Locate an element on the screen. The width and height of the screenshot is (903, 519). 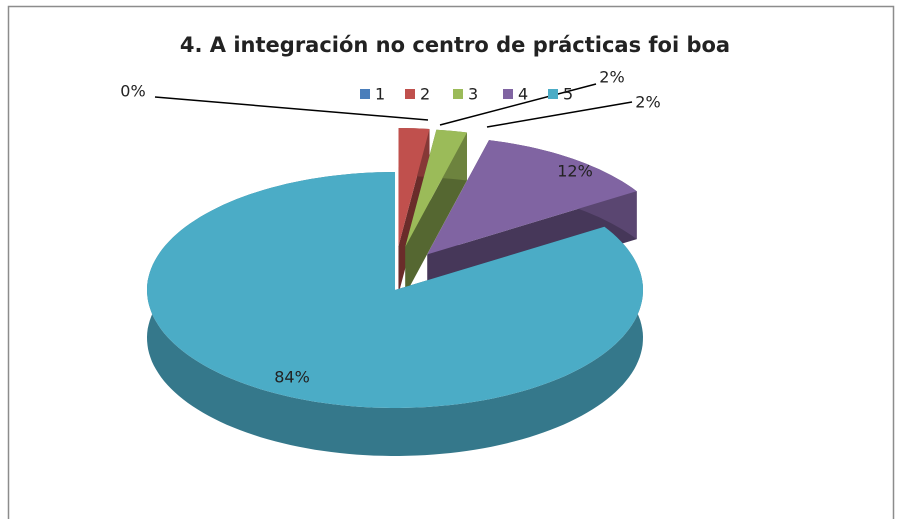
data-label: 12% is located at coordinates (575, 171).